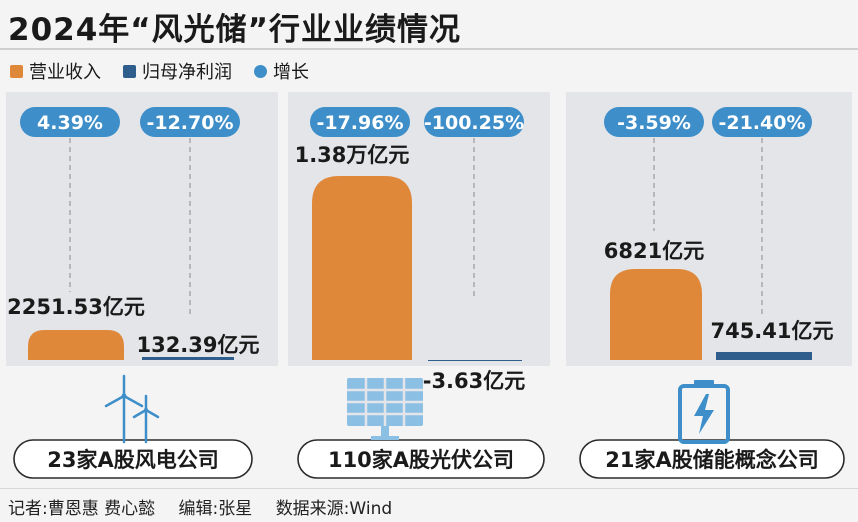 The image size is (858, 522). Describe the element at coordinates (187, 72) in the screenshot. I see `legend-label-profit: 归母净利润` at that location.